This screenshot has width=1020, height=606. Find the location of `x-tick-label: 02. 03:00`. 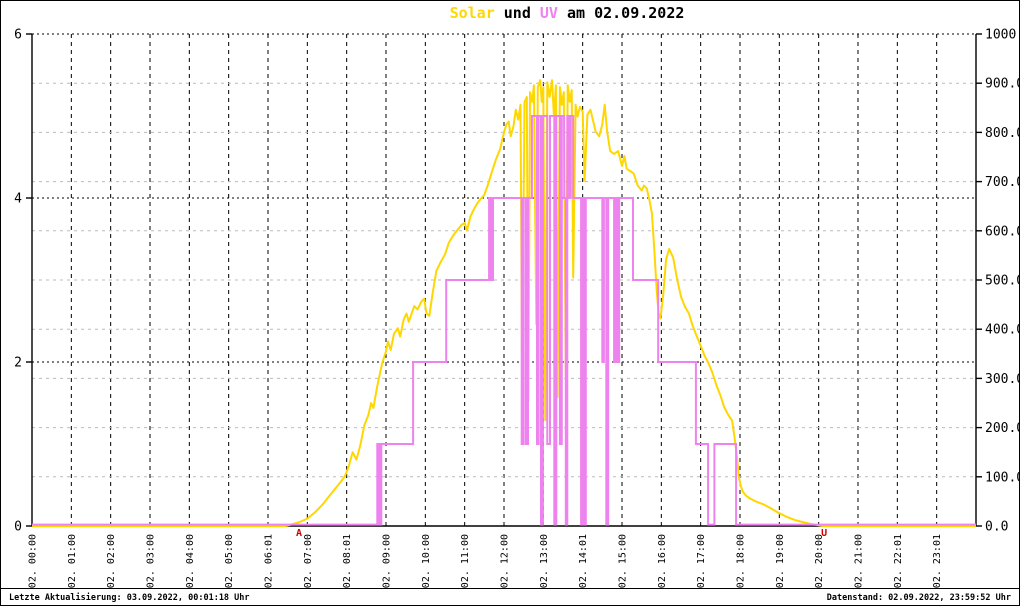

x-tick-label: 02. 03:00 is located at coordinates (151, 561).